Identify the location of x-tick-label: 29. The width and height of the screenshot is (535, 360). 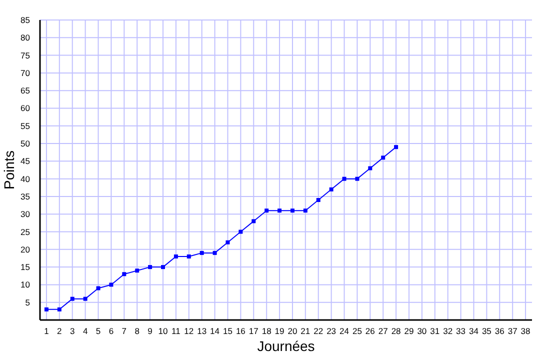
(409, 331).